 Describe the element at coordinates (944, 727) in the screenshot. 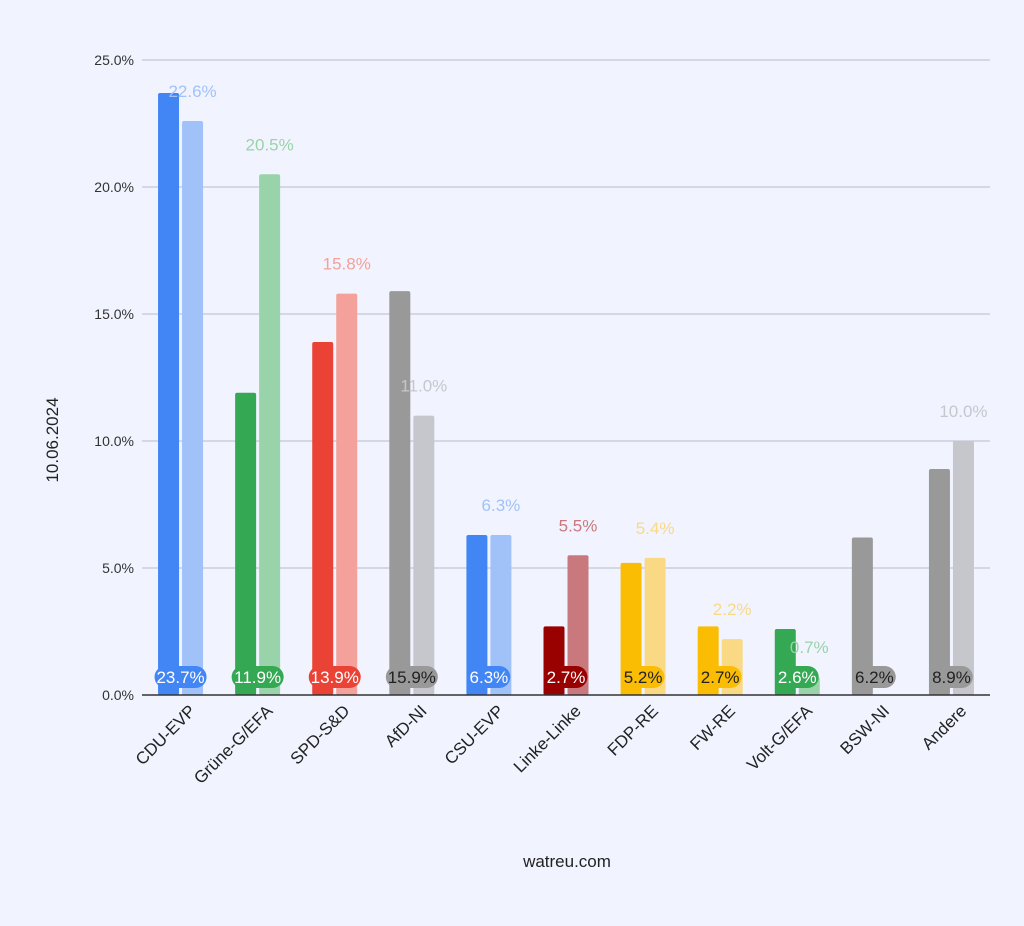

I see `x-tick-label: Andere` at that location.